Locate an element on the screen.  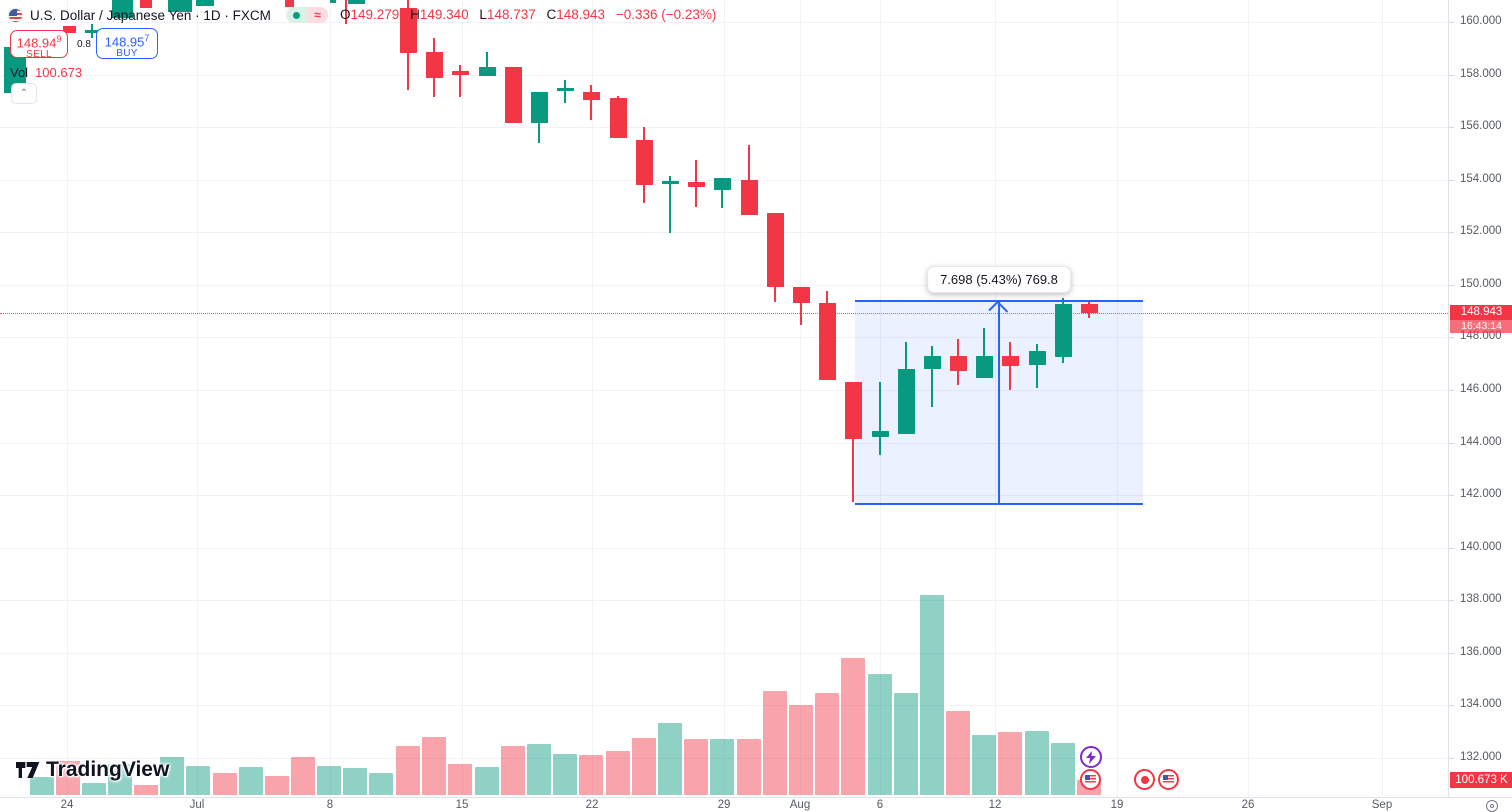
measure-box-bottom-edge is located at coordinates (999, 504).